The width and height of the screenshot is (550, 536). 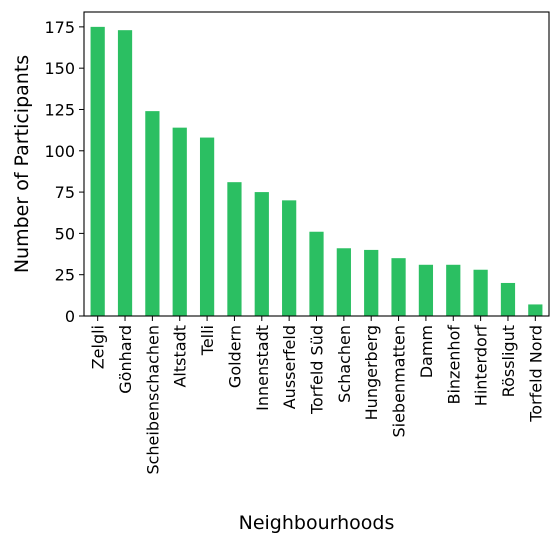 I want to click on x-axis-label: Neighbourhoods, so click(x=317, y=523).